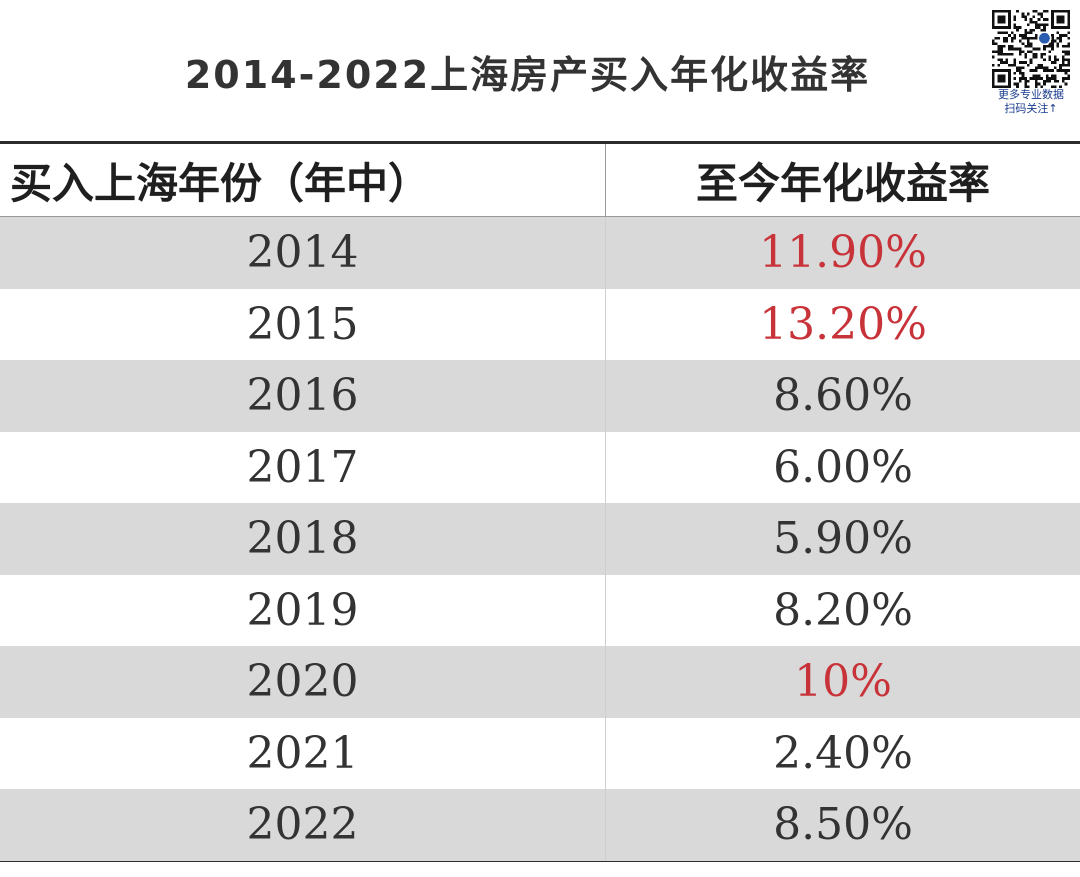 This screenshot has height=877, width=1080. What do you see at coordinates (842, 682) in the screenshot?
I see `return-cell: 10%` at bounding box center [842, 682].